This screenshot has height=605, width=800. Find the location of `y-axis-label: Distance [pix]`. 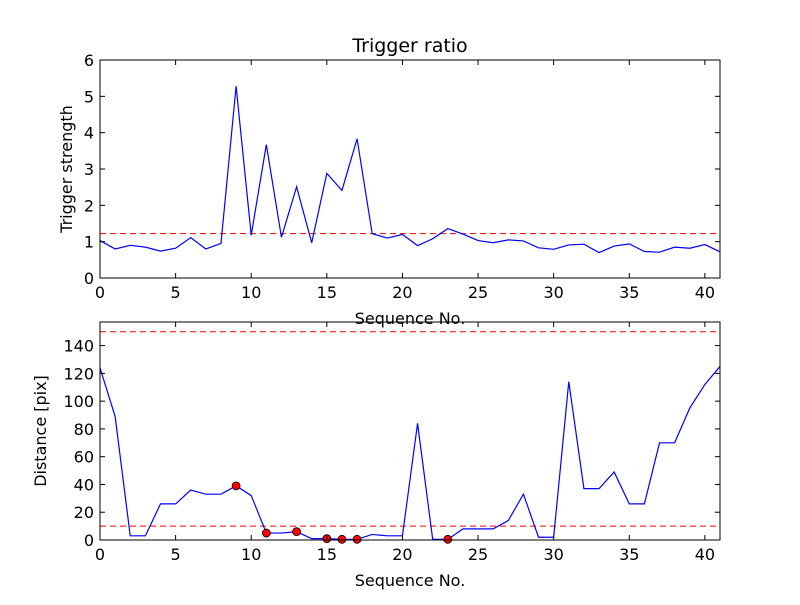

y-axis-label: Distance [pix] is located at coordinates (40, 431).